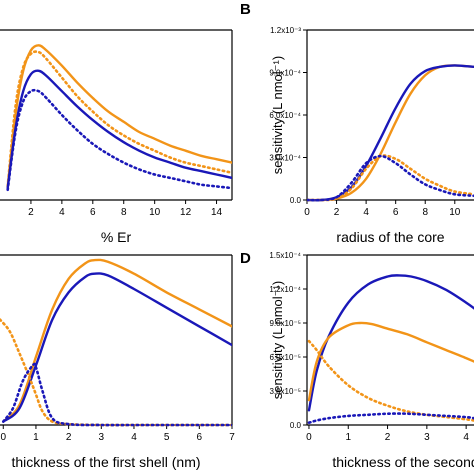  Describe the element at coordinates (186, 212) in the screenshot. I see `x-tick-label: 12` at that location.